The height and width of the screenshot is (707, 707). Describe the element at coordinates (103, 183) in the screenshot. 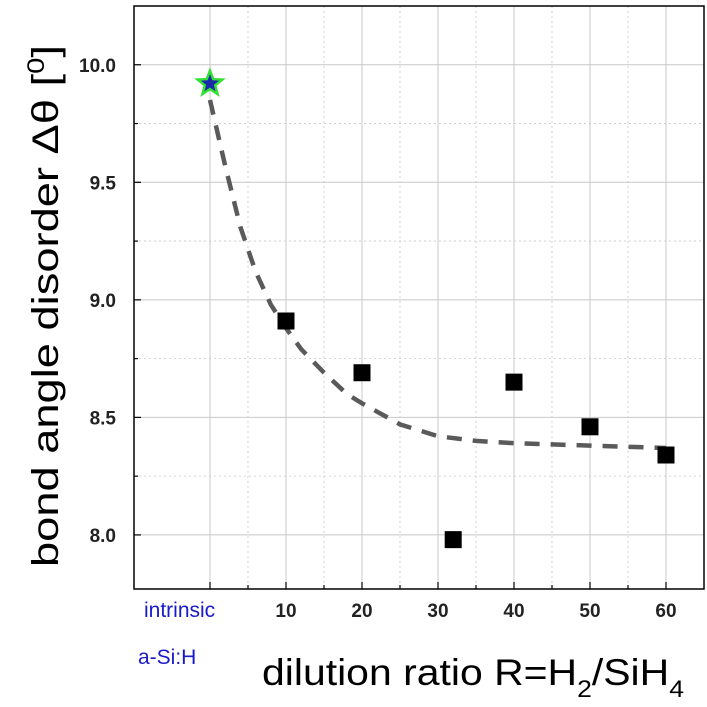

I see `y-tick-label: 9.5` at that location.